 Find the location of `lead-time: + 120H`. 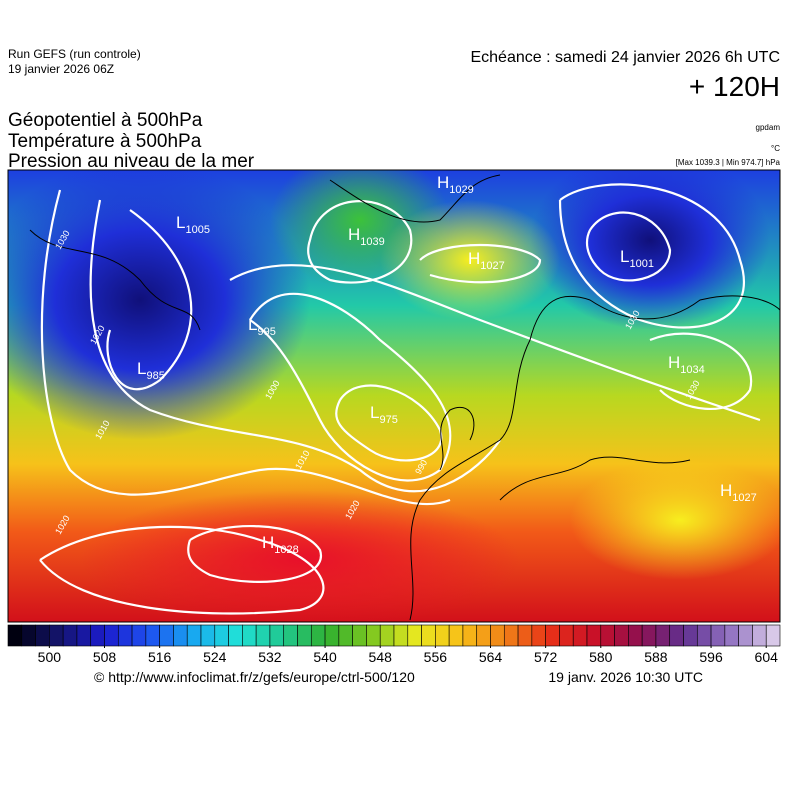

lead-time: + 120H is located at coordinates (734, 86).